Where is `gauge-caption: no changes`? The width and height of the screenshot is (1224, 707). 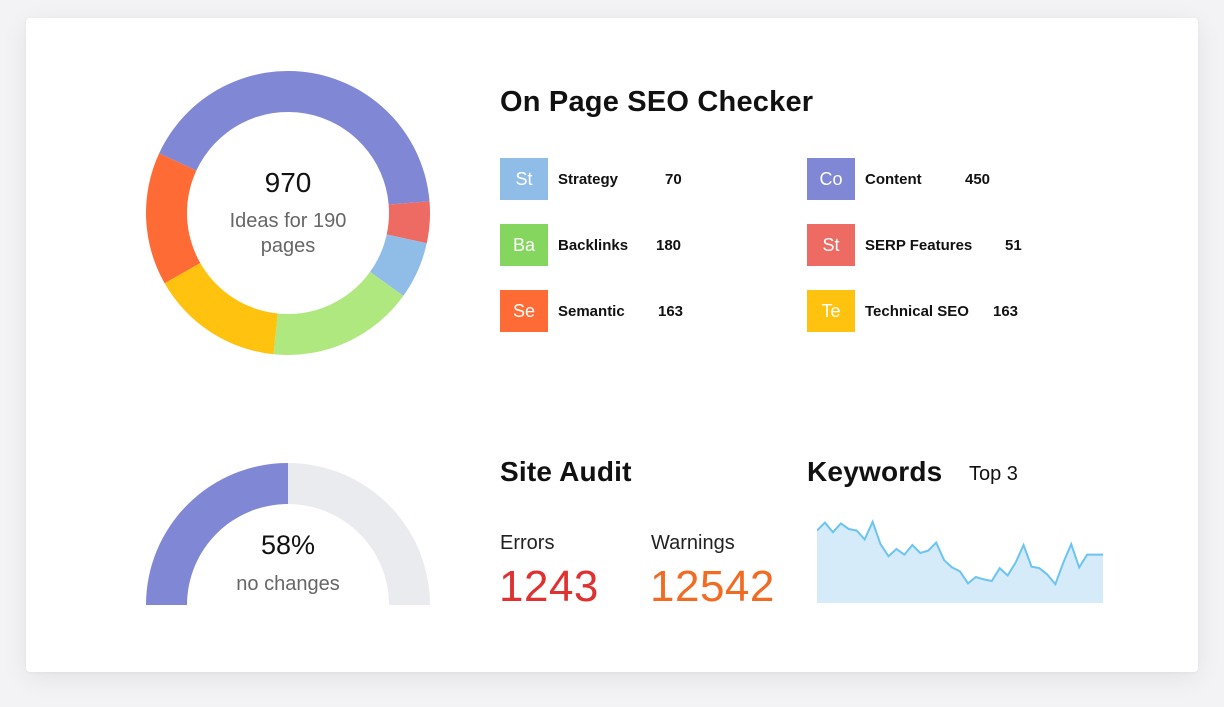 gauge-caption: no changes is located at coordinates (288, 584).